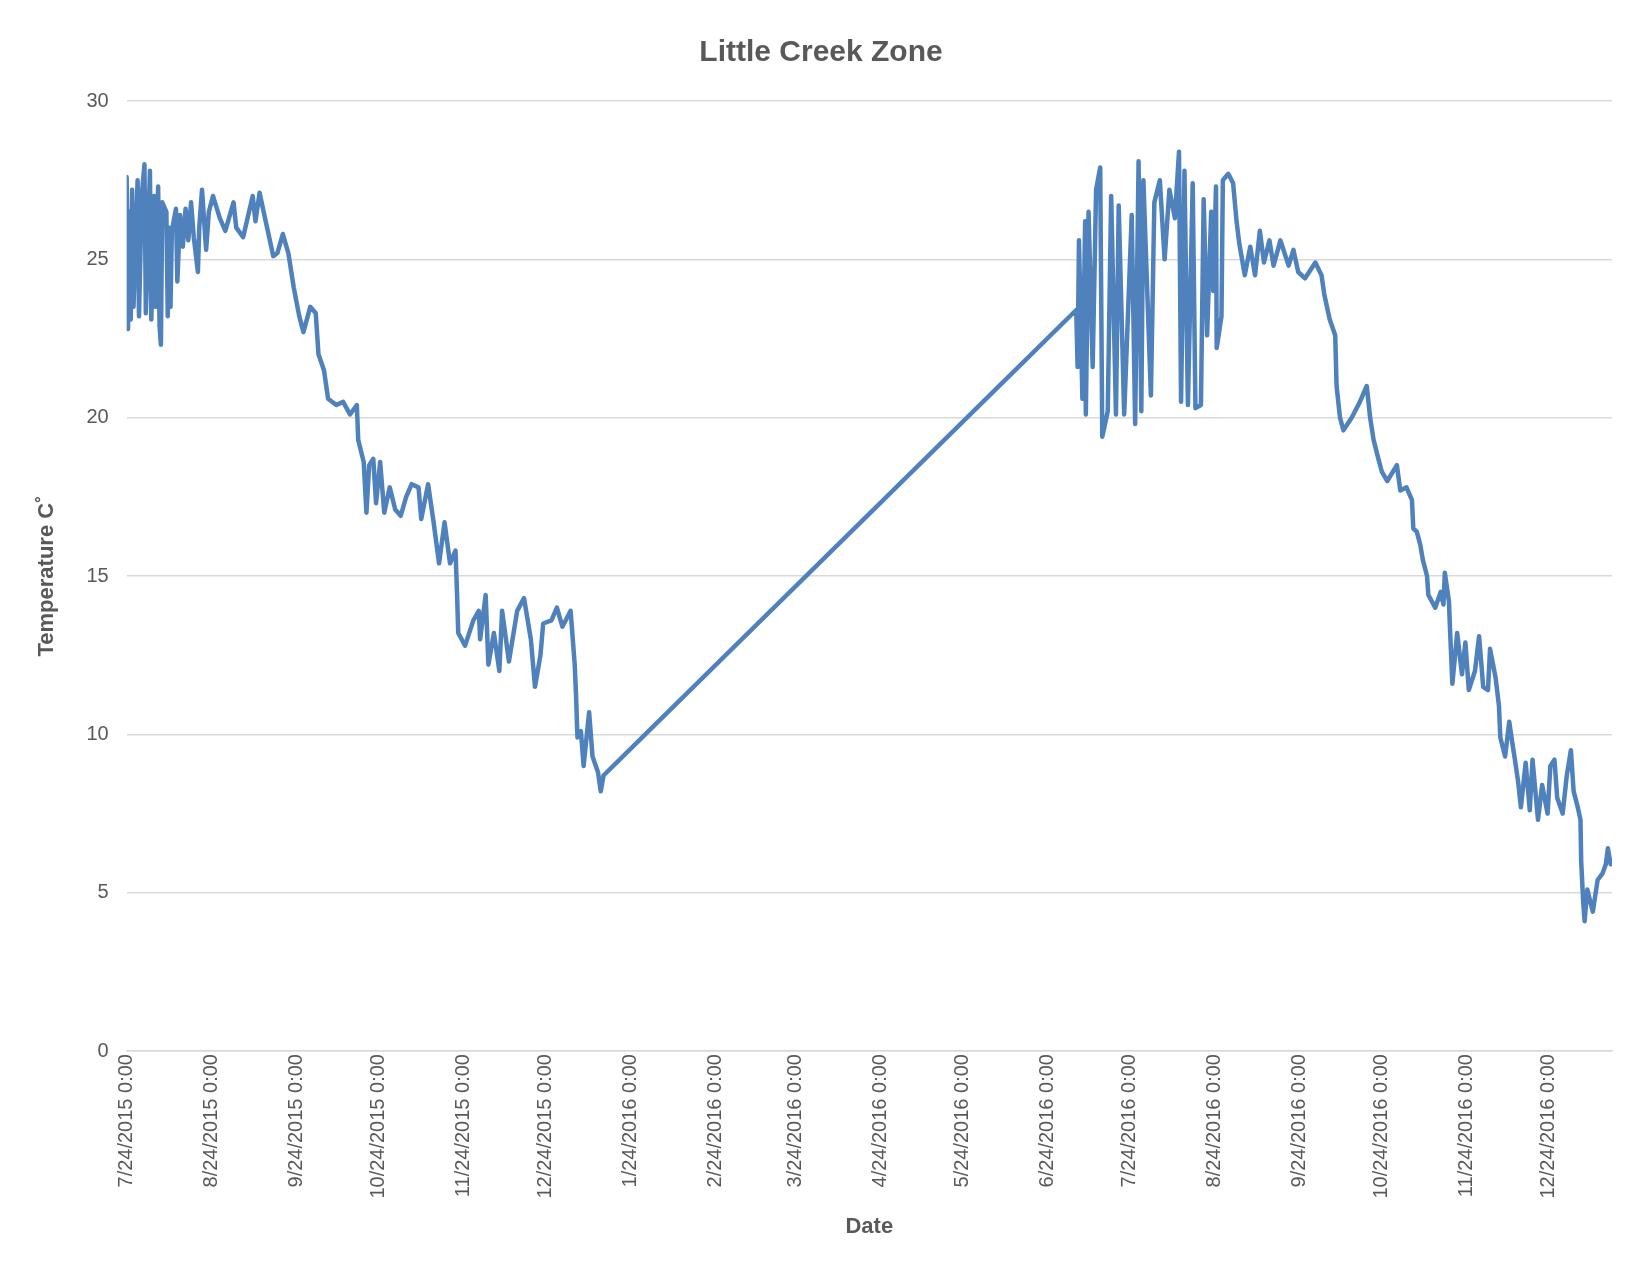 This screenshot has width=1637, height=1264. I want to click on x-tick-label: 7/24/2015 0:00, so click(125, 1121).